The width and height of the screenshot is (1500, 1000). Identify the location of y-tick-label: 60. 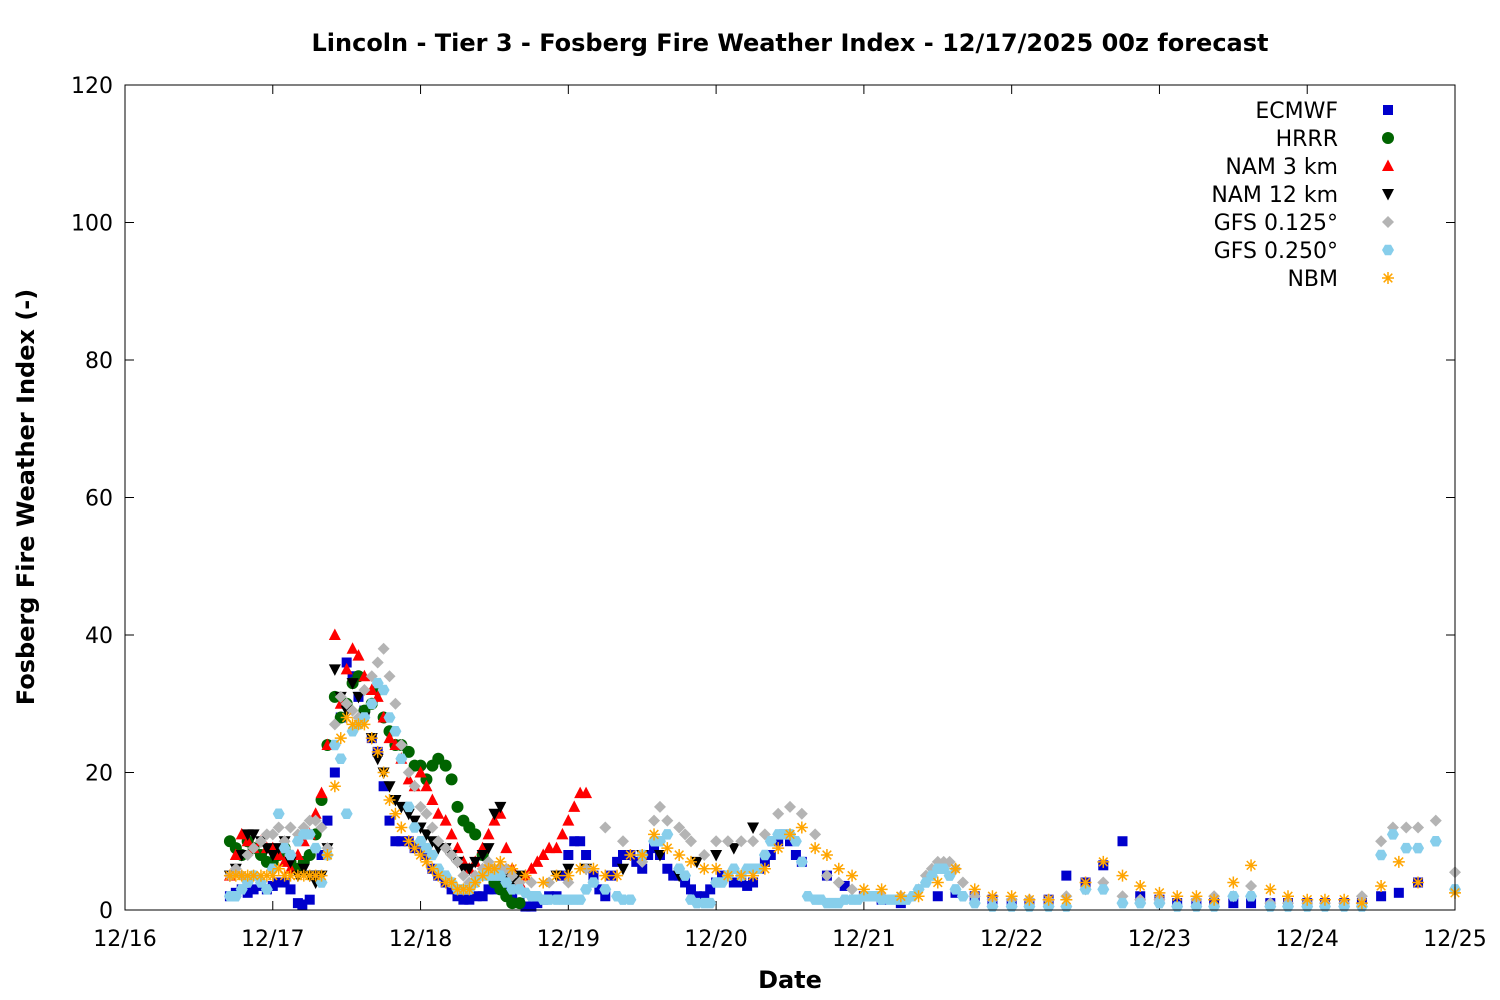
(99, 499).